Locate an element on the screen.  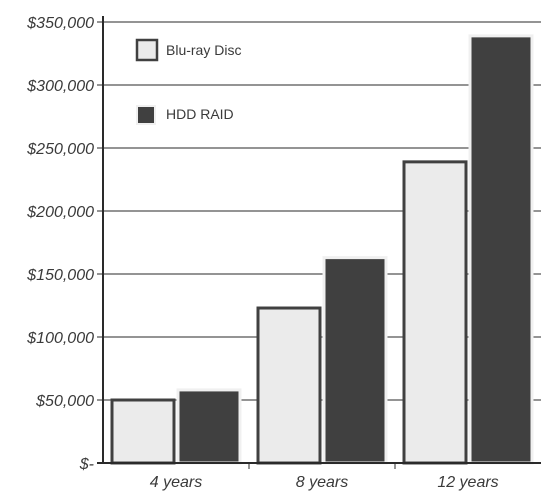
y-tick-label: $- is located at coordinates (86, 464).